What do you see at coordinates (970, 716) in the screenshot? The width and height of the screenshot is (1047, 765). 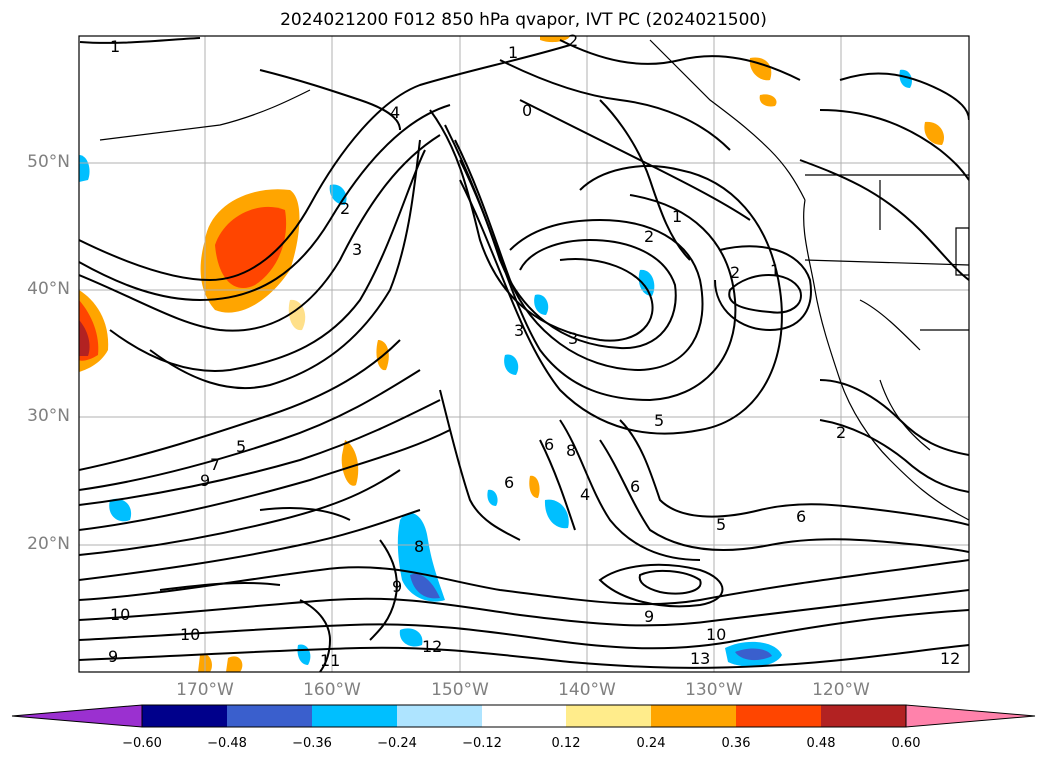 I see `colorbar-extend-high` at bounding box center [970, 716].